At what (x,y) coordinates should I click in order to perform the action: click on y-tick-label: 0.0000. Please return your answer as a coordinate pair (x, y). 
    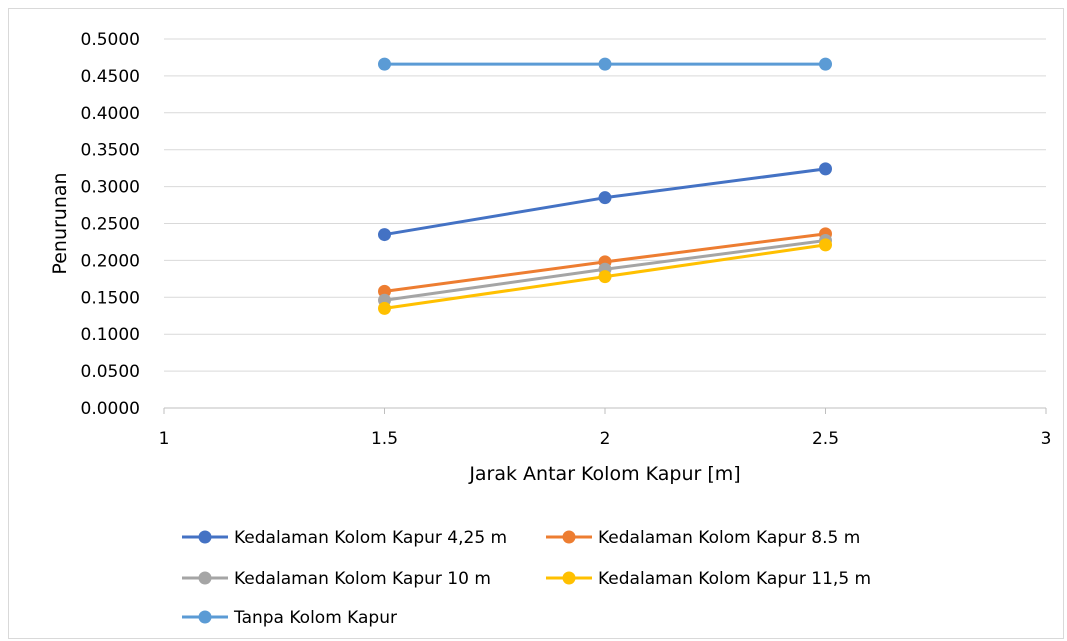
    Looking at the image, I should click on (110, 409).